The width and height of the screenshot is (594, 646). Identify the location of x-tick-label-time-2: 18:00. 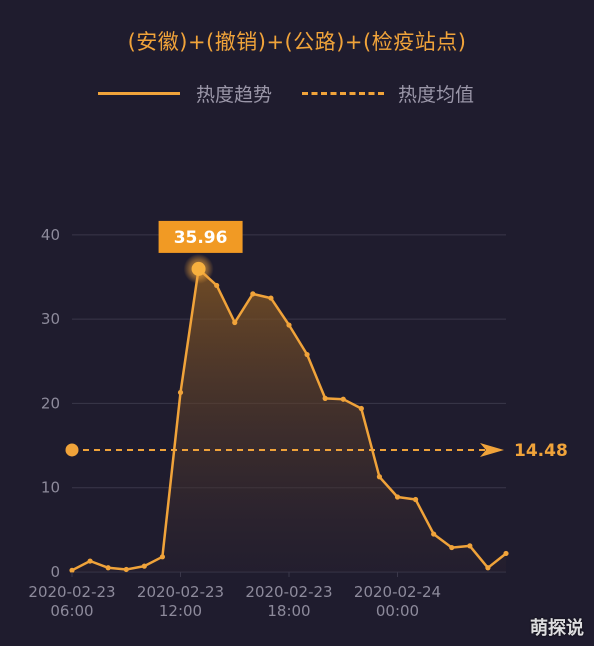
(288, 611).